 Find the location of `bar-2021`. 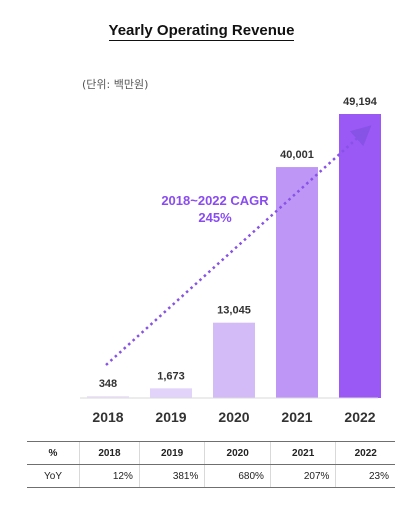

bar-2021 is located at coordinates (297, 282).